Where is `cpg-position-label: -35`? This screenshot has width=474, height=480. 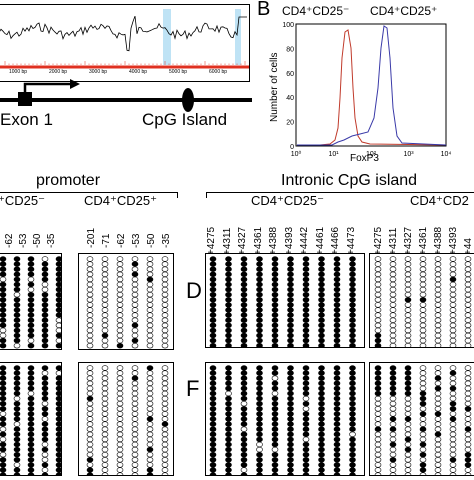 cpg-position-label: -35 is located at coordinates (166, 240).